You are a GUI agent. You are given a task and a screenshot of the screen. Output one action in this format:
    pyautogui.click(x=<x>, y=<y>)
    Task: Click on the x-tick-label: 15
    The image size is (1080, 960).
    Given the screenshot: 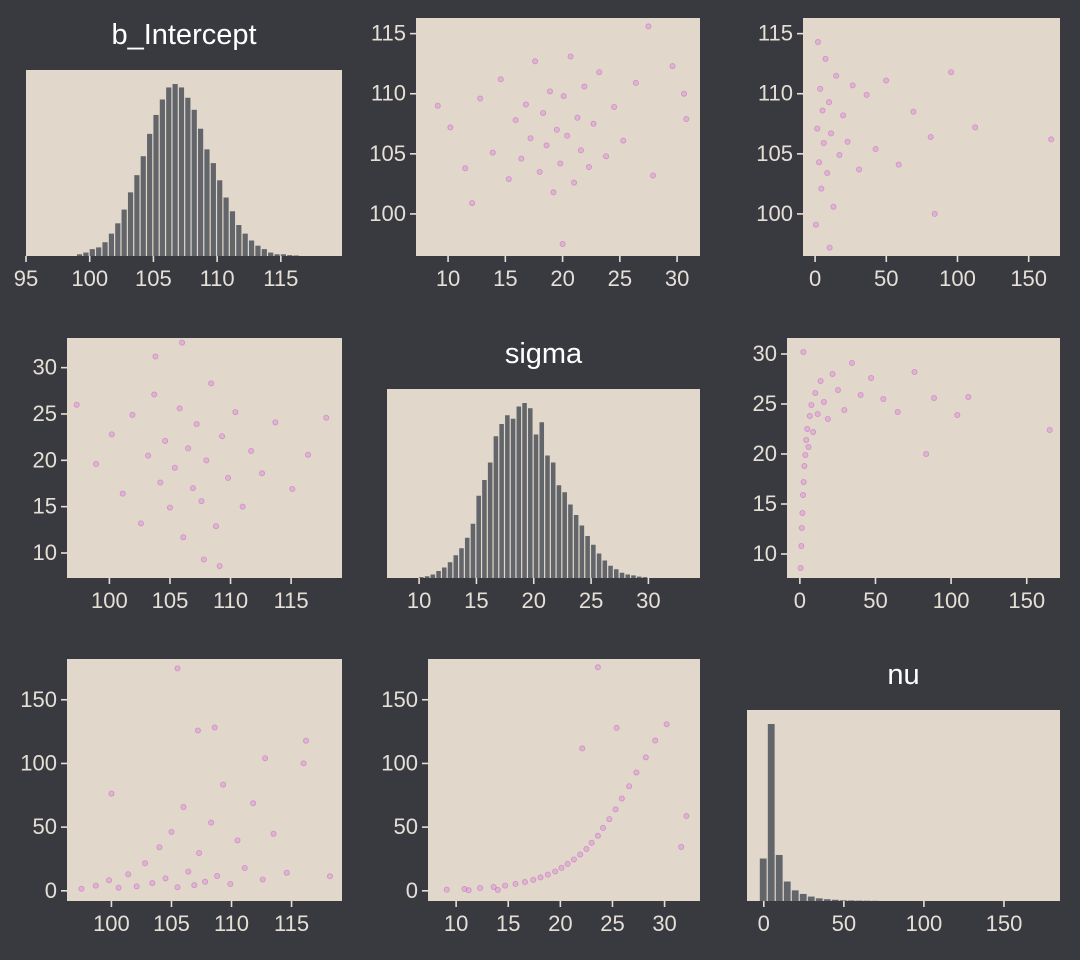 What is the action you would take?
    pyautogui.click(x=508, y=923)
    